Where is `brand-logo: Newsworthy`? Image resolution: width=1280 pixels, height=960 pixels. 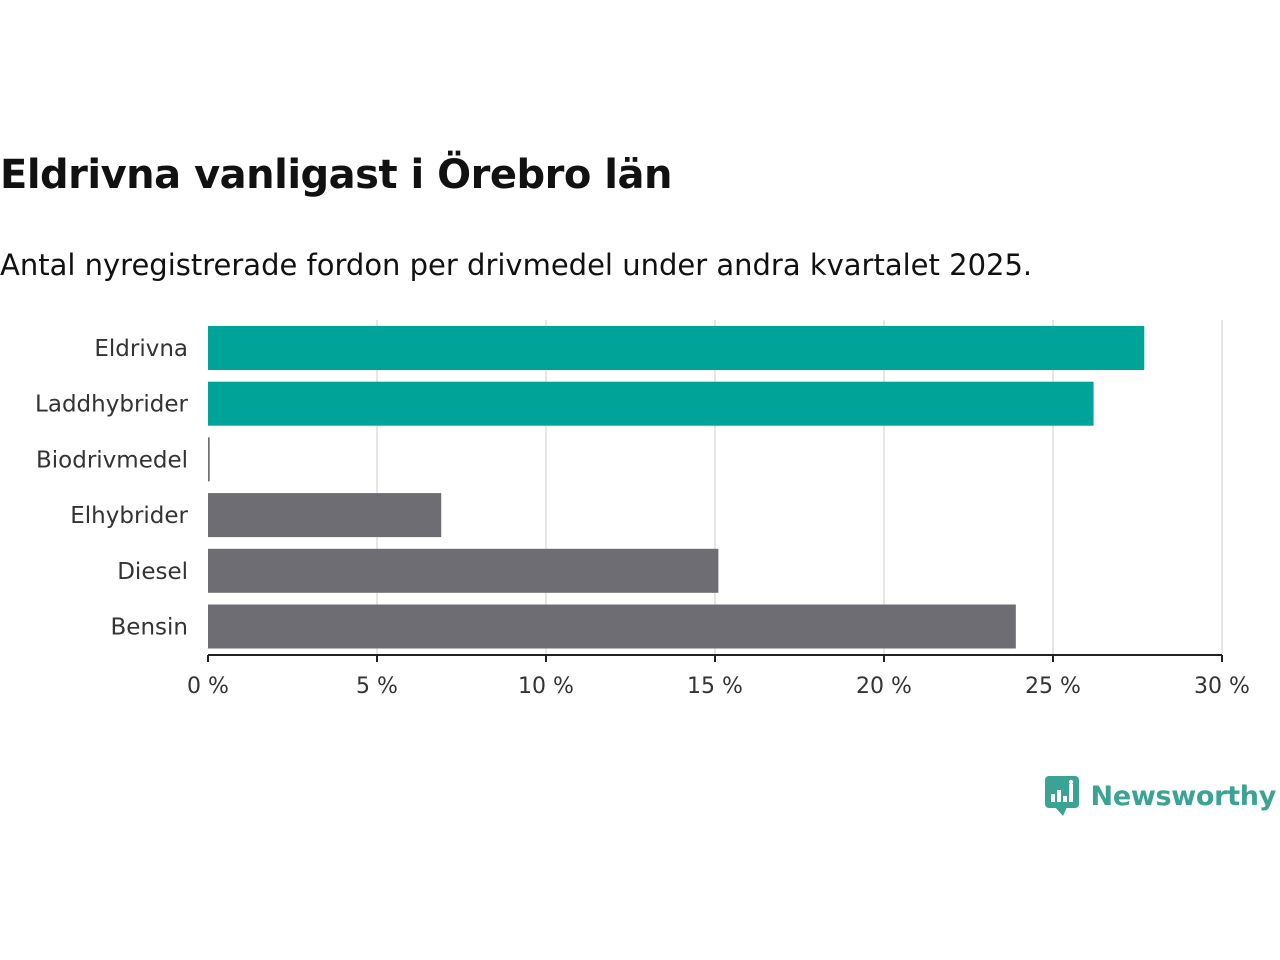 brand-logo: Newsworthy is located at coordinates (1160, 796).